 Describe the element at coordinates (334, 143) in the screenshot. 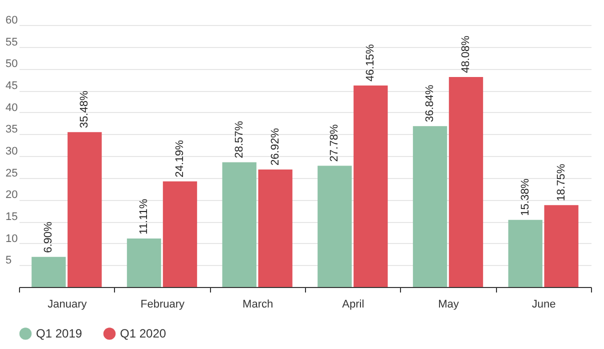

I see `data-label: 27.78%` at that location.